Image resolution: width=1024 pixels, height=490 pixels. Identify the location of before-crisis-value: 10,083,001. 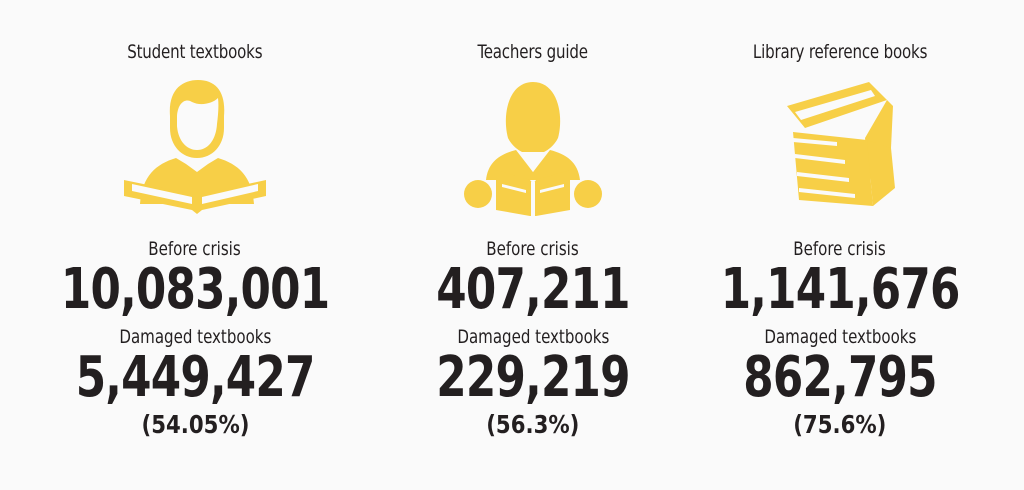
(195, 289).